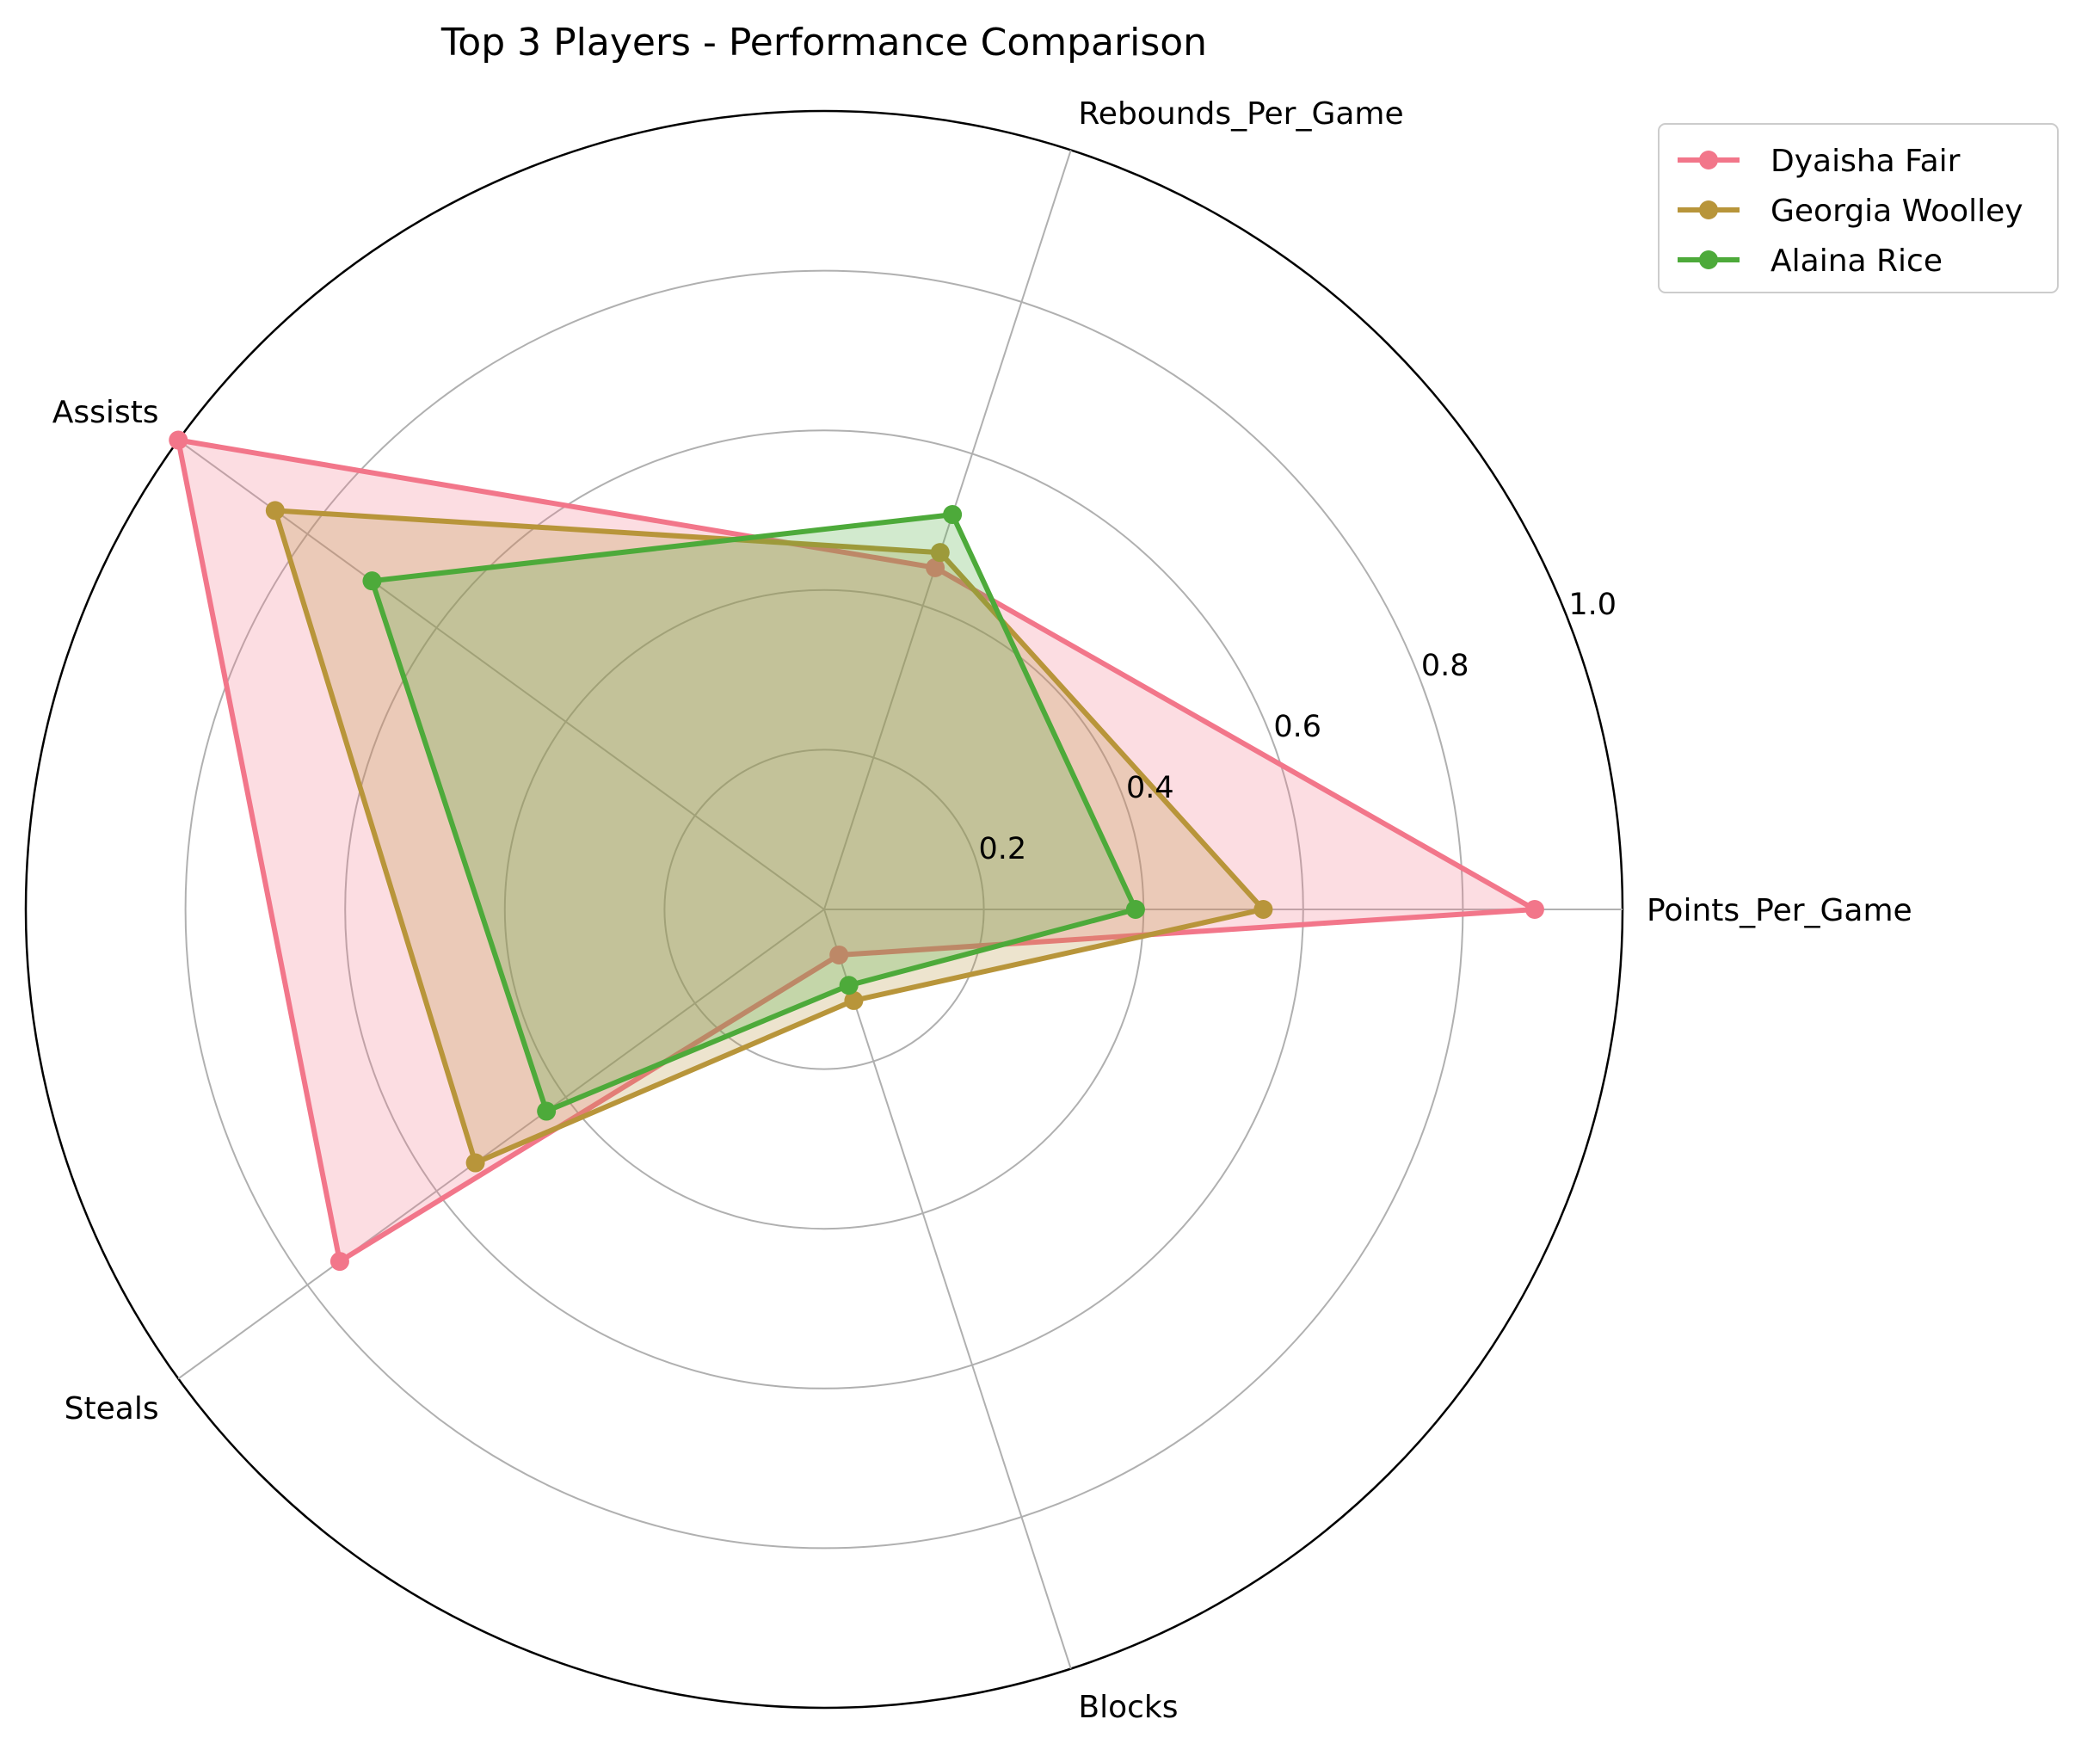 Image resolution: width=2100 pixels, height=1750 pixels. I want to click on data-point-alaina-rice-points-per-game, so click(1135, 909).